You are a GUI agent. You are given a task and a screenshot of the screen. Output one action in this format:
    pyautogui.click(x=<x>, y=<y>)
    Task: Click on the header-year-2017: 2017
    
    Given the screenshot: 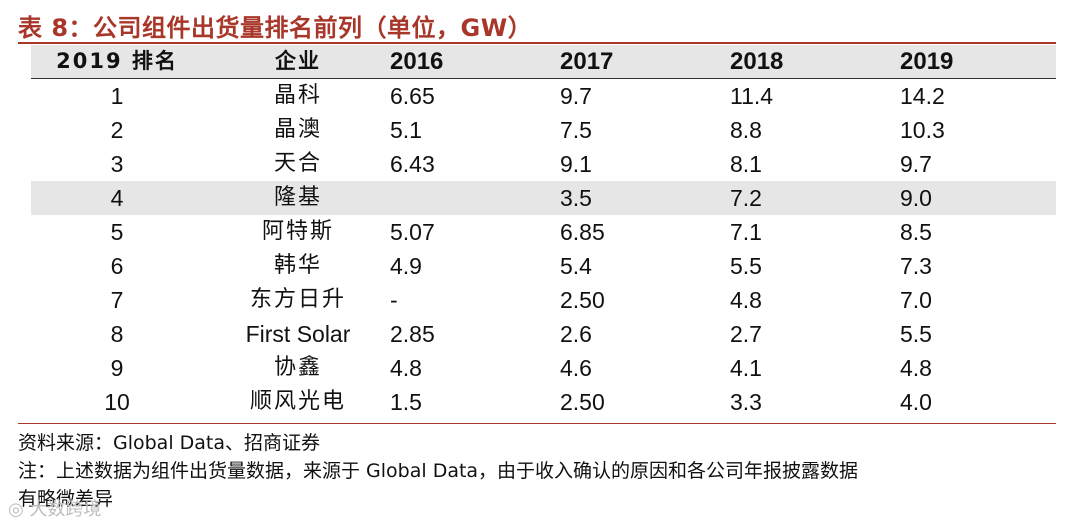 What is the action you would take?
    pyautogui.click(x=587, y=61)
    